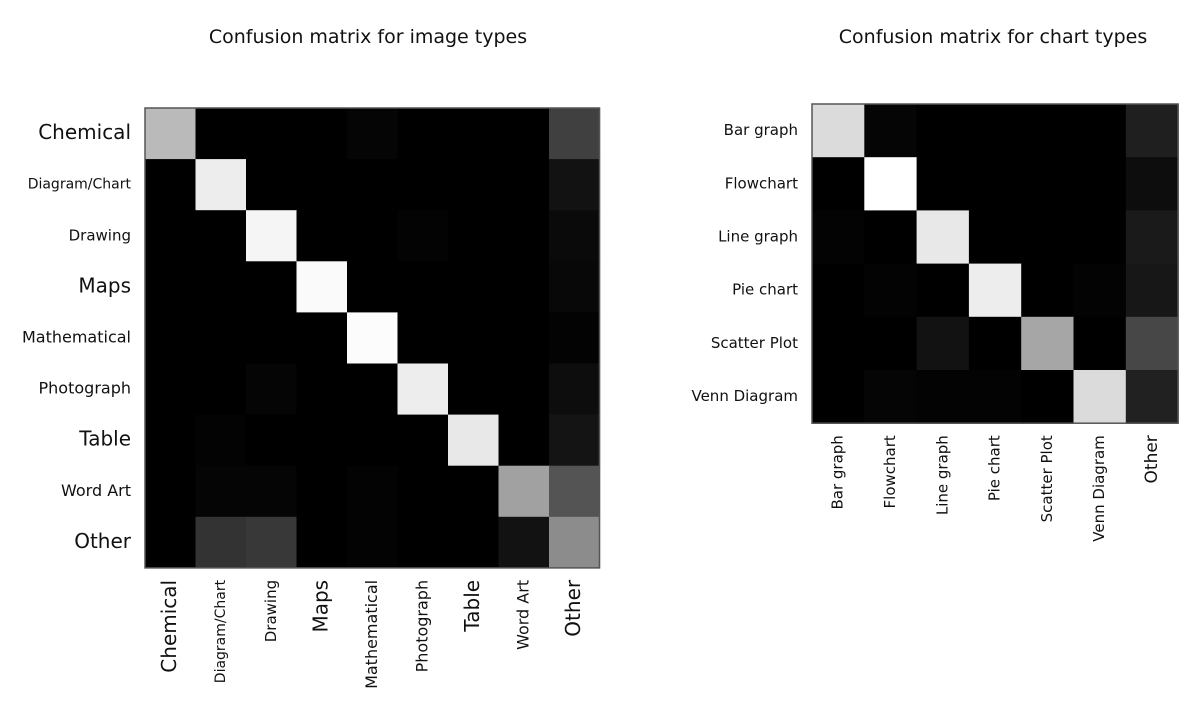 This screenshot has height=714, width=1200. I want to click on chart-types-column-label-scatter-plot: Scatter Plot, so click(1047, 478).